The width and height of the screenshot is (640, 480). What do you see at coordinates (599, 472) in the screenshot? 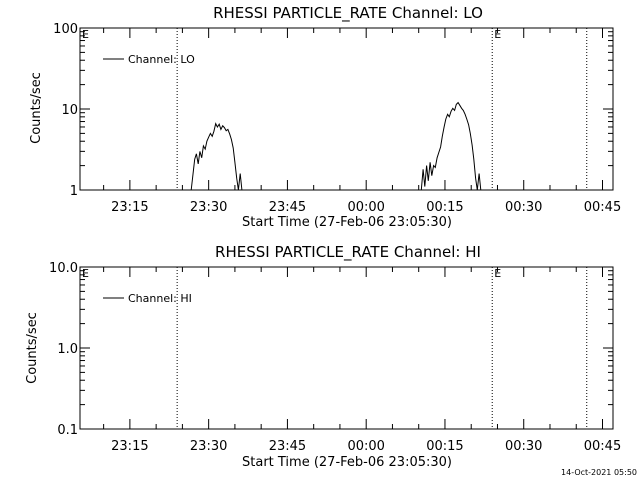
I see `footer-timestamp: 14-Oct-2021 05:50` at bounding box center [599, 472].